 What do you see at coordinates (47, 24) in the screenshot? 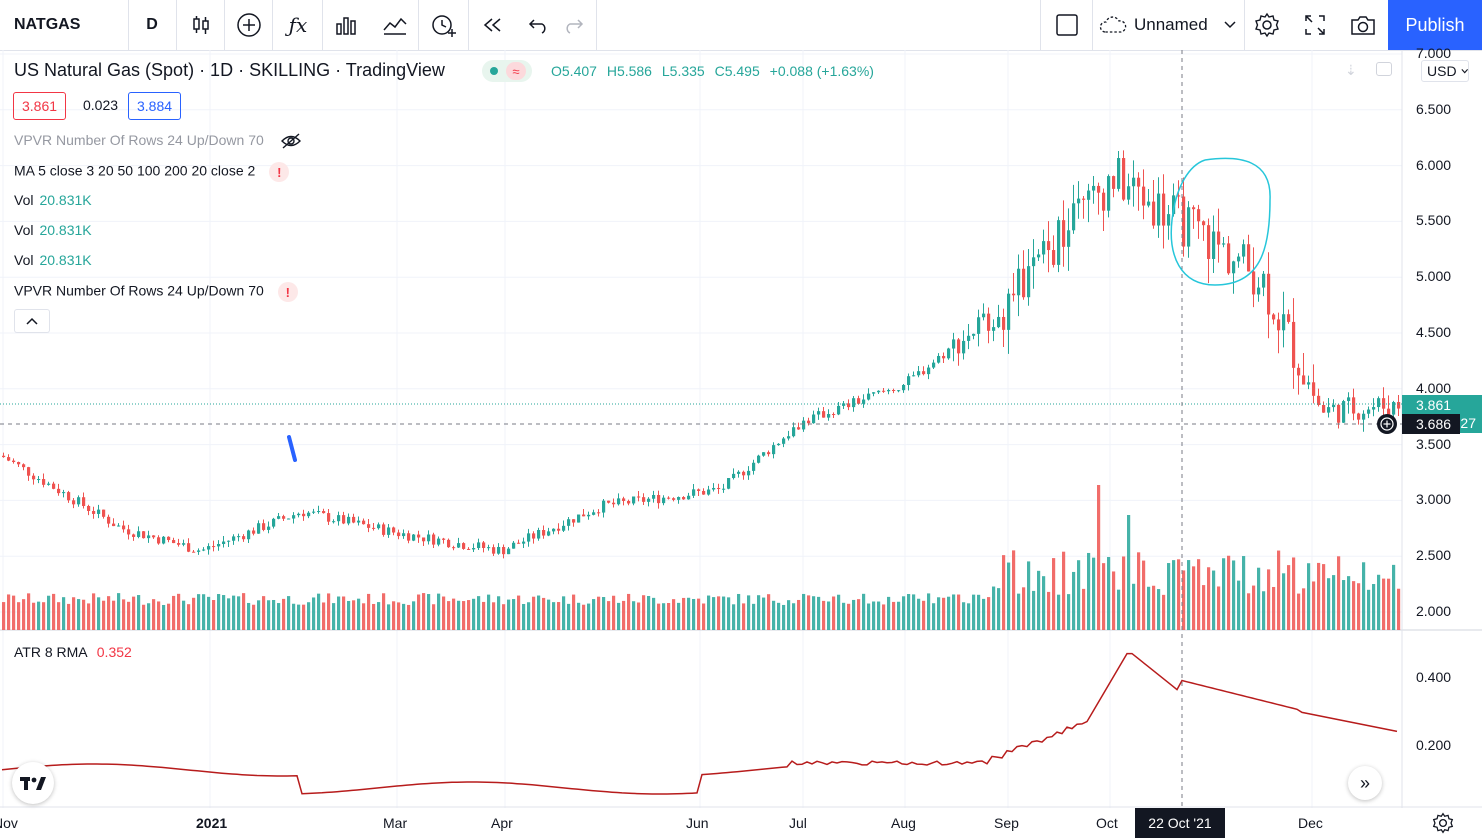
I see `symbol-search-button: NATGAS` at bounding box center [47, 24].